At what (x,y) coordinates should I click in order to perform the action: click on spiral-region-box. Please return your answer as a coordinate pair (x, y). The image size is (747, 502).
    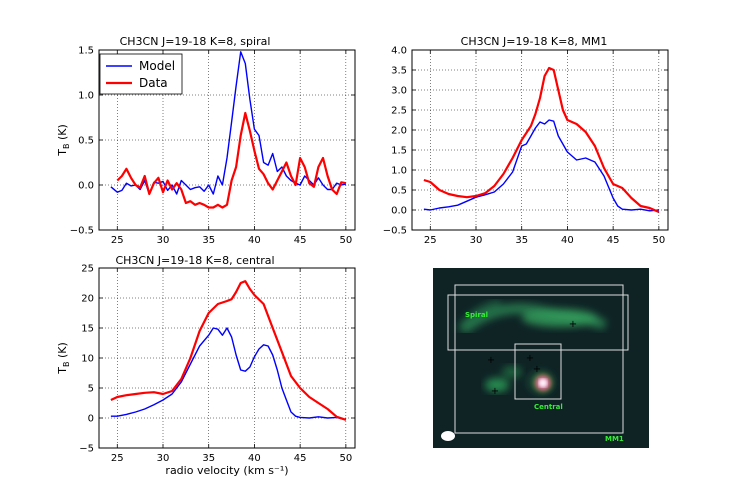
    Looking at the image, I should click on (538, 322).